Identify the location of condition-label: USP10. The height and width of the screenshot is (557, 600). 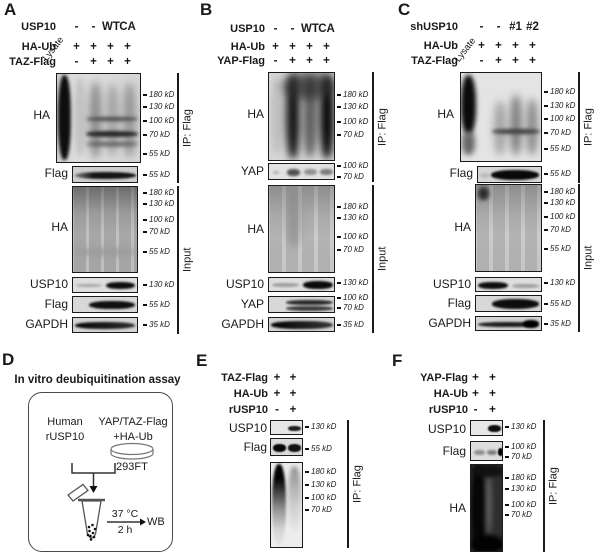
(38, 27).